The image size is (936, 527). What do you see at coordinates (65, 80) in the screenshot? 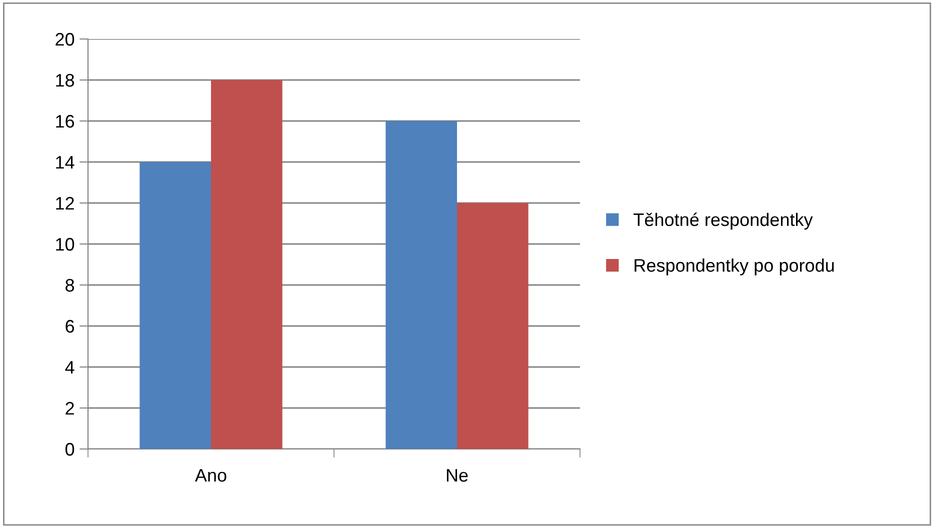
I see `y-tick-label: 18` at bounding box center [65, 80].